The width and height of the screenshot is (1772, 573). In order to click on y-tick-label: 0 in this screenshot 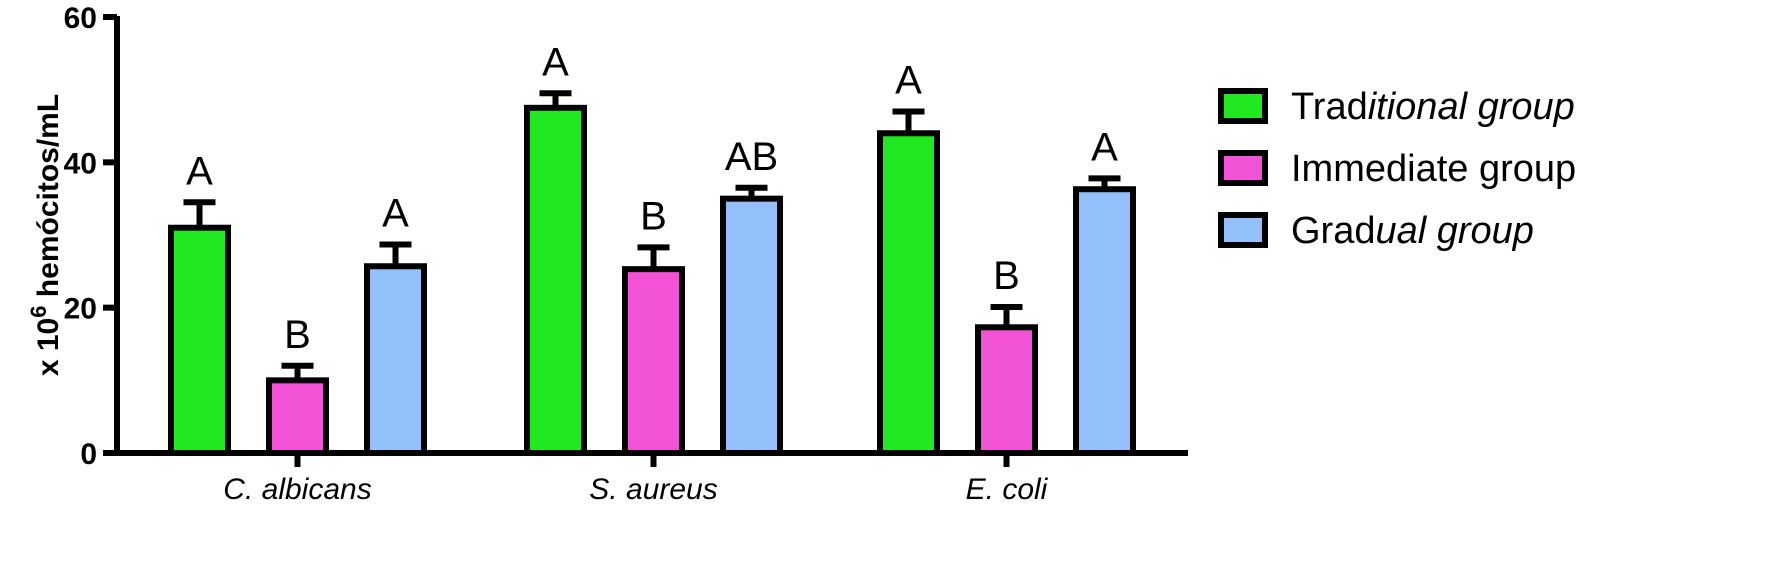, I will do `click(88, 454)`.